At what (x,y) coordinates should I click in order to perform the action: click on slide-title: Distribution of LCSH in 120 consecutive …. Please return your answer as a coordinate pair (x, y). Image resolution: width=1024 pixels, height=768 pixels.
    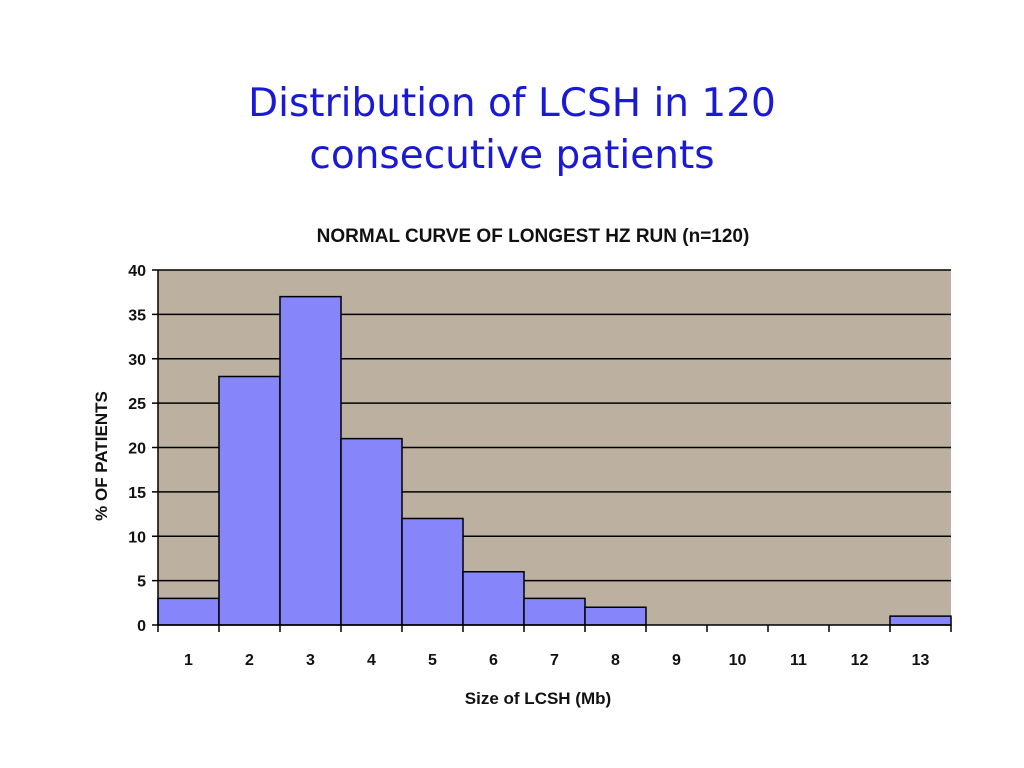
    Looking at the image, I should click on (512, 130).